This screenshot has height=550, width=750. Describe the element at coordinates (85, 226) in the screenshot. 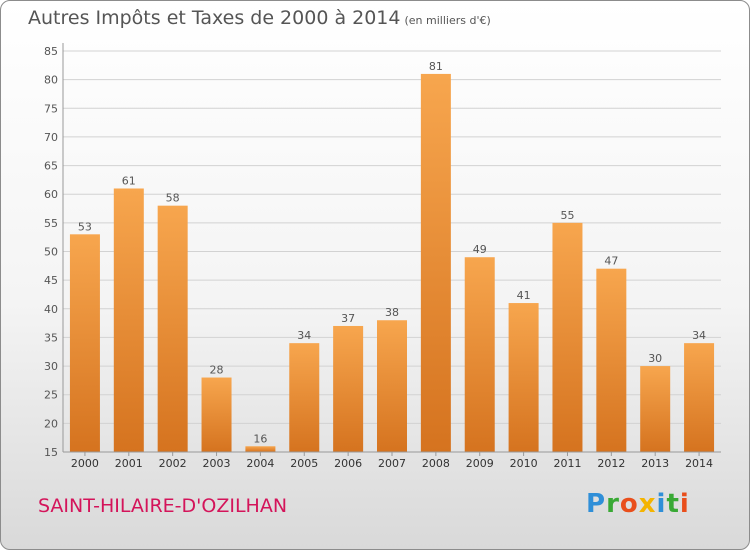

I see `value-label: 53` at that location.